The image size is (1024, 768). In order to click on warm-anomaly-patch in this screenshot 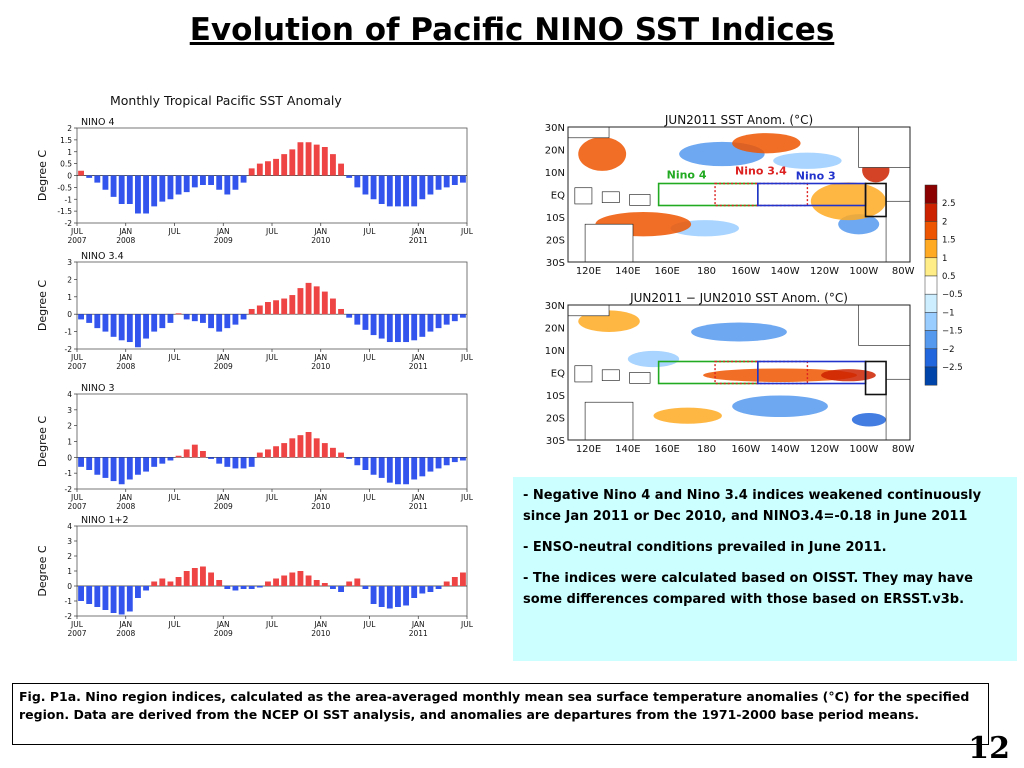, I will do `click(780, 375)`.